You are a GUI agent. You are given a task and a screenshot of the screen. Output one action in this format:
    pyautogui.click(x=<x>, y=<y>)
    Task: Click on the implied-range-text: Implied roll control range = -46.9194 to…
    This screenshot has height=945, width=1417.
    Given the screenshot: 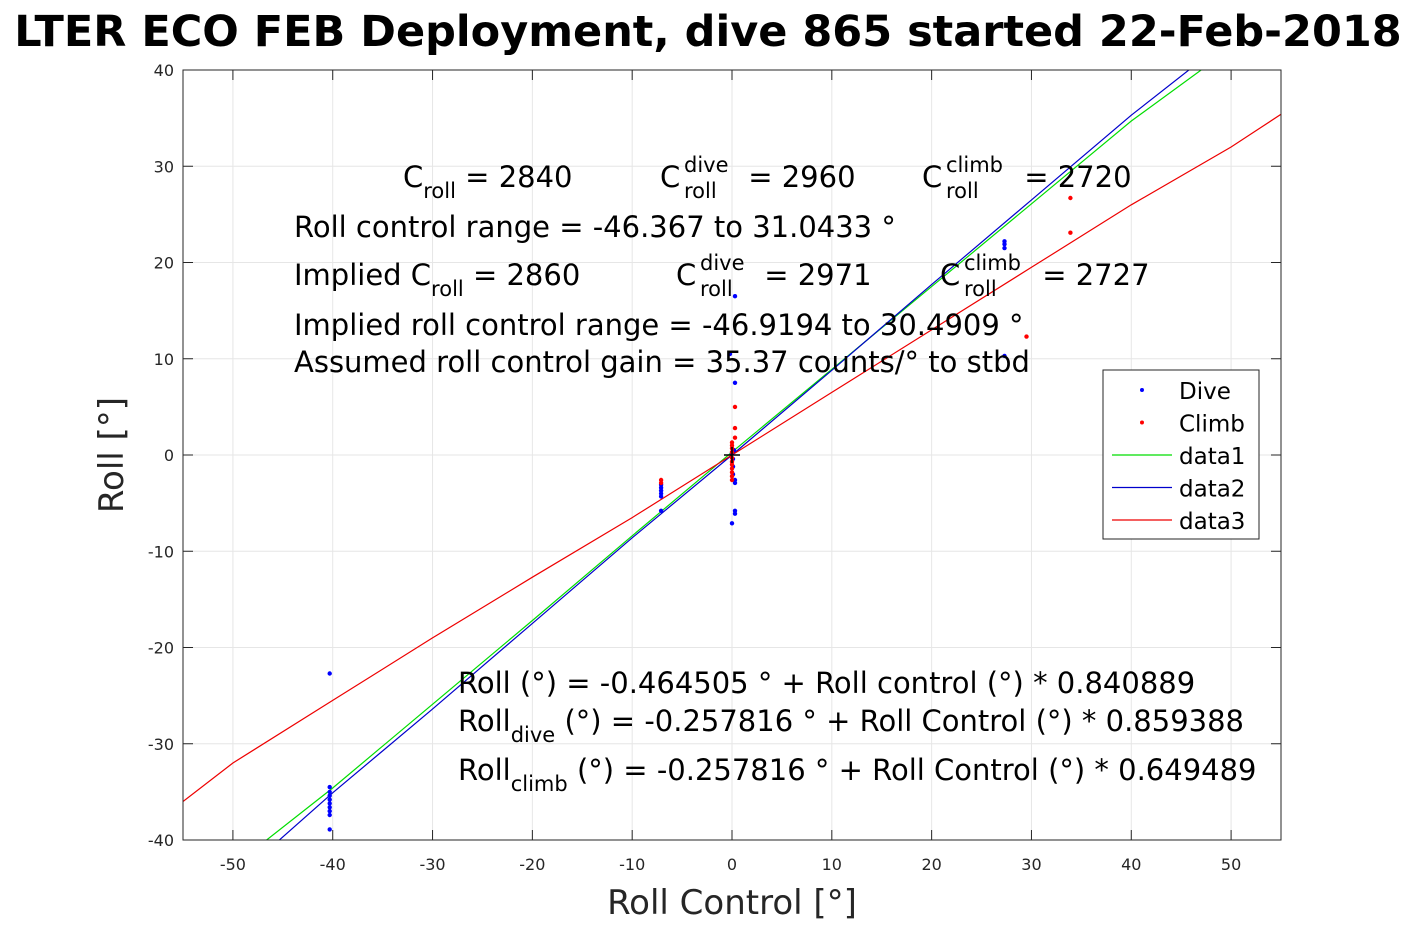 What is the action you would take?
    pyautogui.click(x=659, y=325)
    